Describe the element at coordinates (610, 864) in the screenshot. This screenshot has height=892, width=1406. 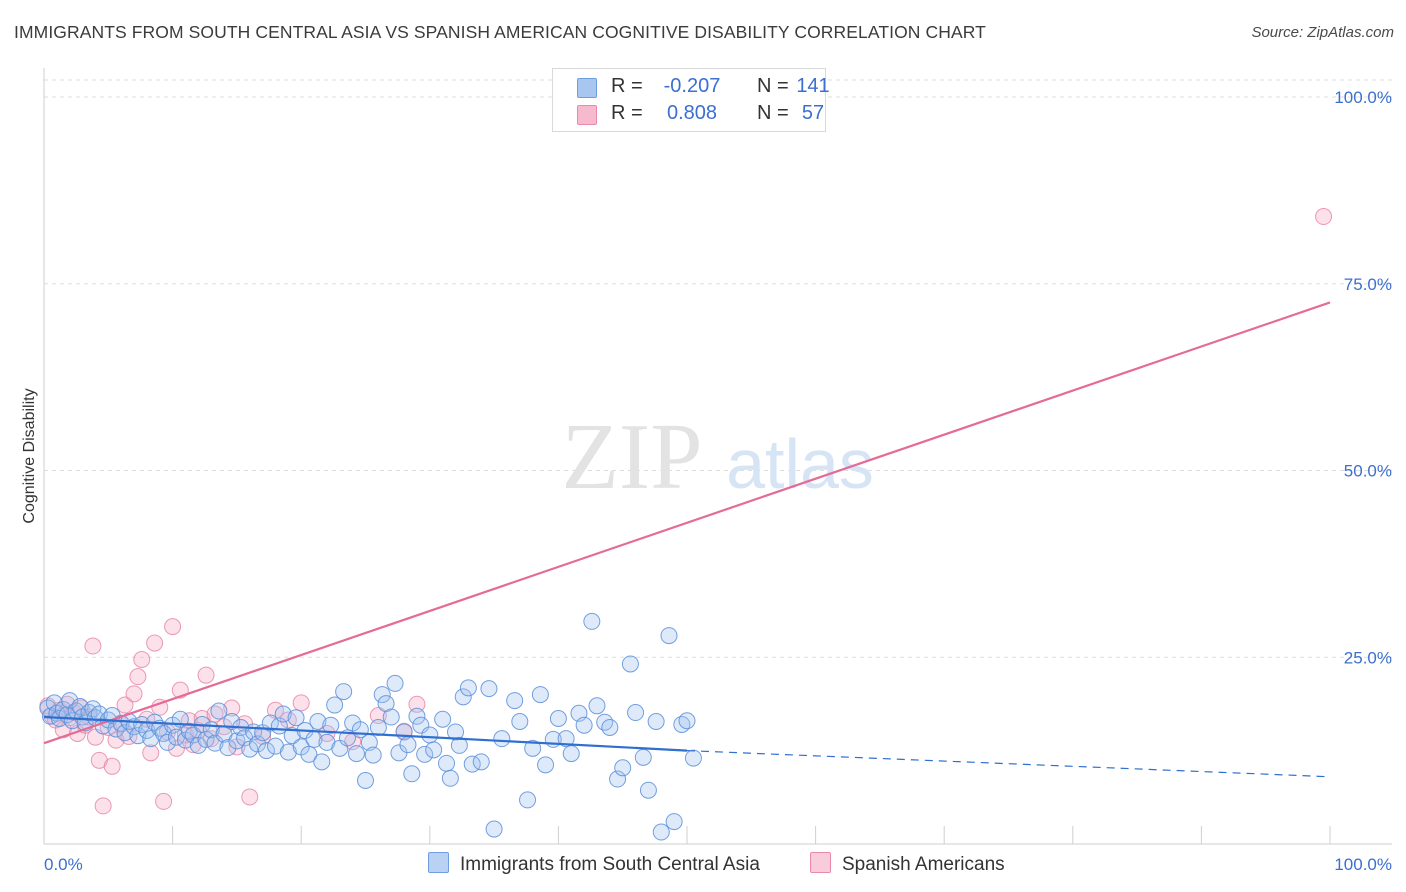
I see `bottom-legend-label-blue: Immigrants from South Central Asia` at that location.